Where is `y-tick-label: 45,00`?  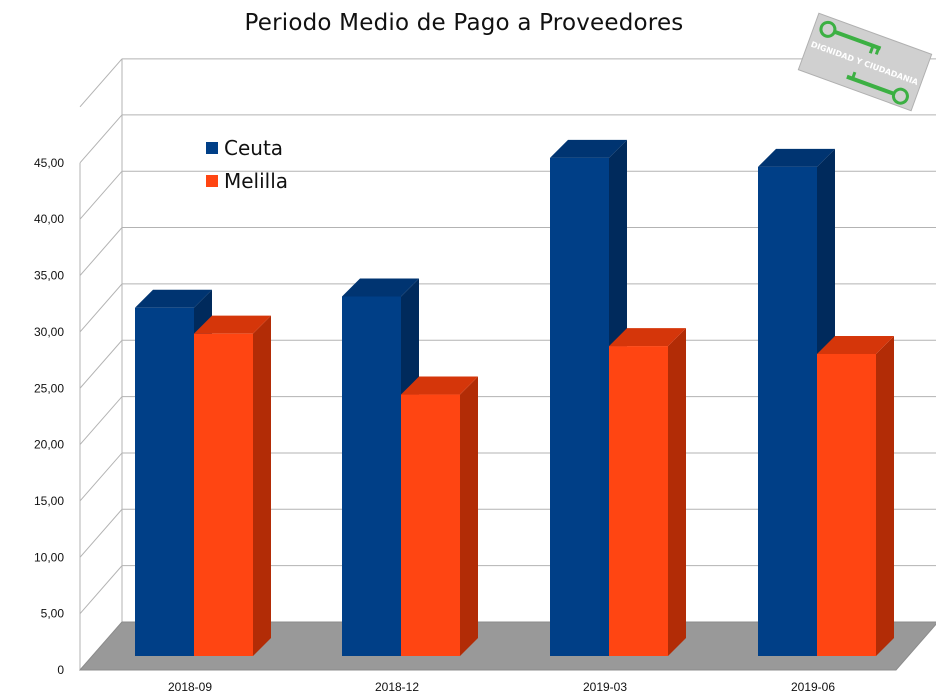 y-tick-label: 45,00 is located at coordinates (49, 163).